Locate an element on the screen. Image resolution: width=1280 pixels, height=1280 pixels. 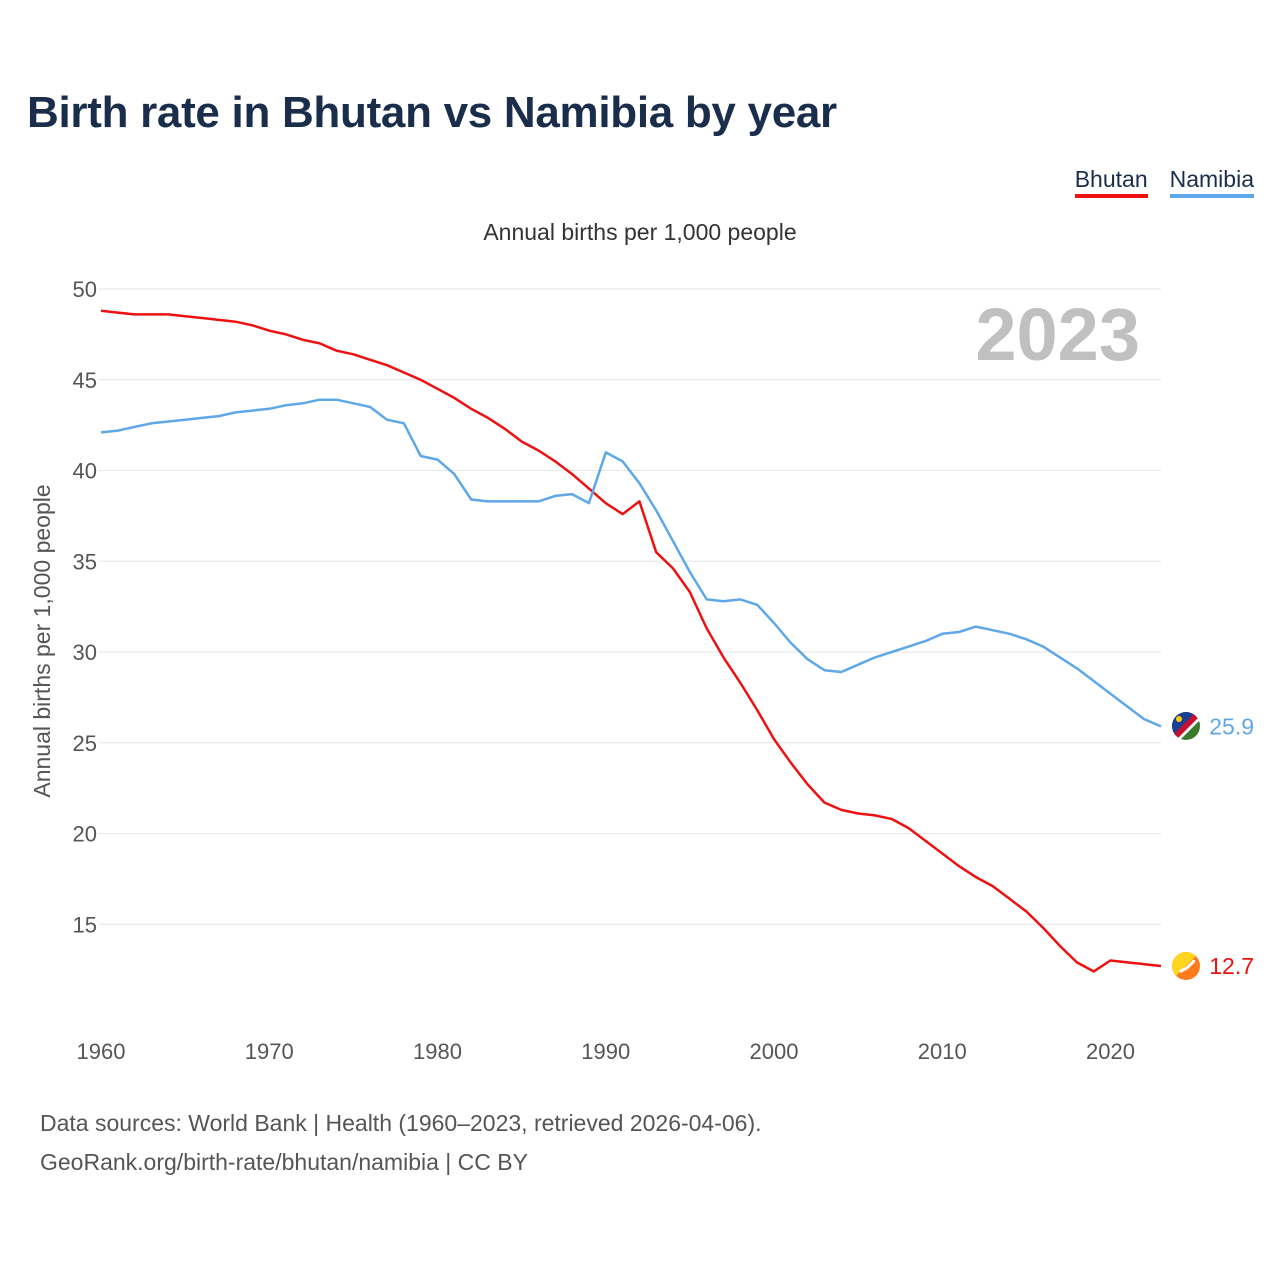
end-label-bhutan: 12.7 is located at coordinates (1231, 966).